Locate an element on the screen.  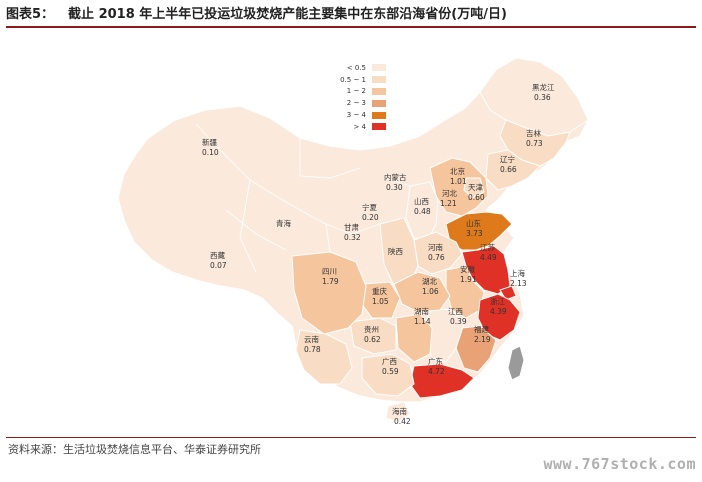
province-name: 河北 is located at coordinates (449, 193).